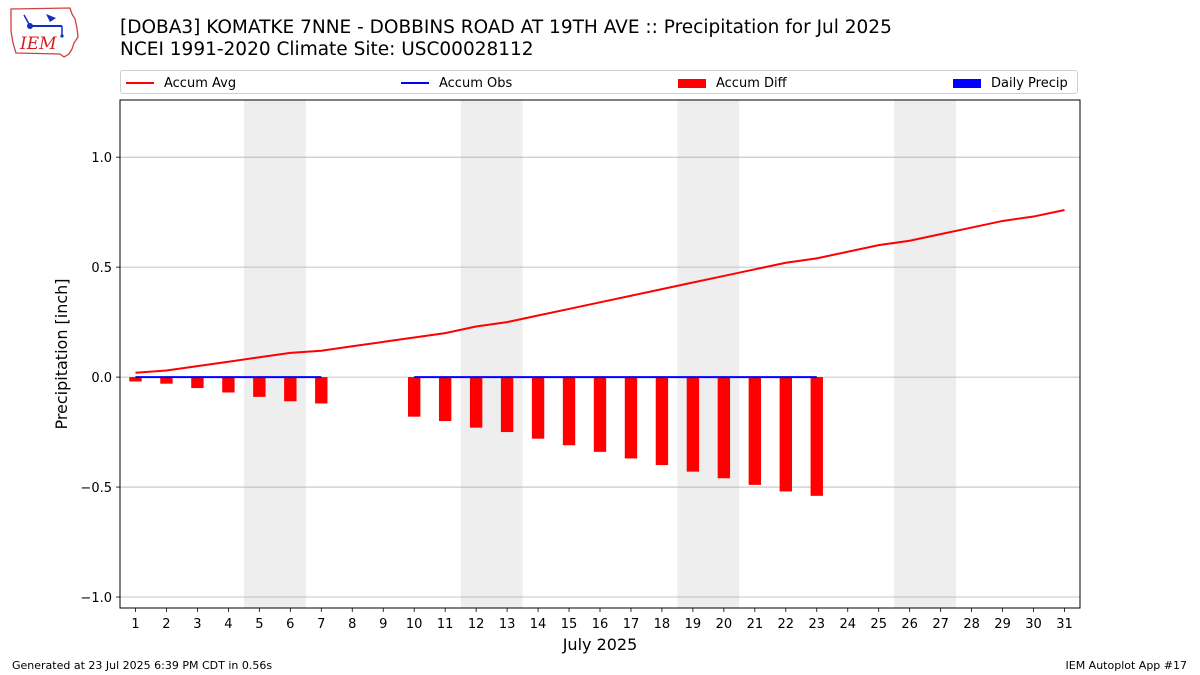 Image resolution: width=1200 pixels, height=675 pixels. What do you see at coordinates (96, 598) in the screenshot?
I see `y-tick-label: −1.0` at bounding box center [96, 598].